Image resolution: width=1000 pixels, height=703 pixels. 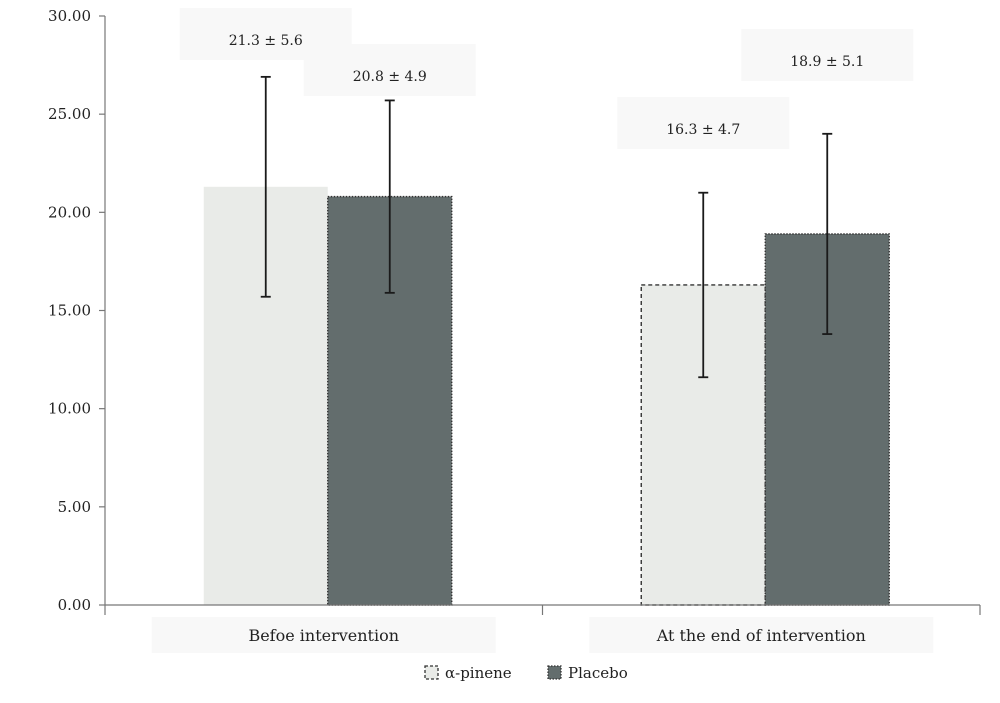 I want to click on y-tick-label: 0.00, so click(x=74, y=605).